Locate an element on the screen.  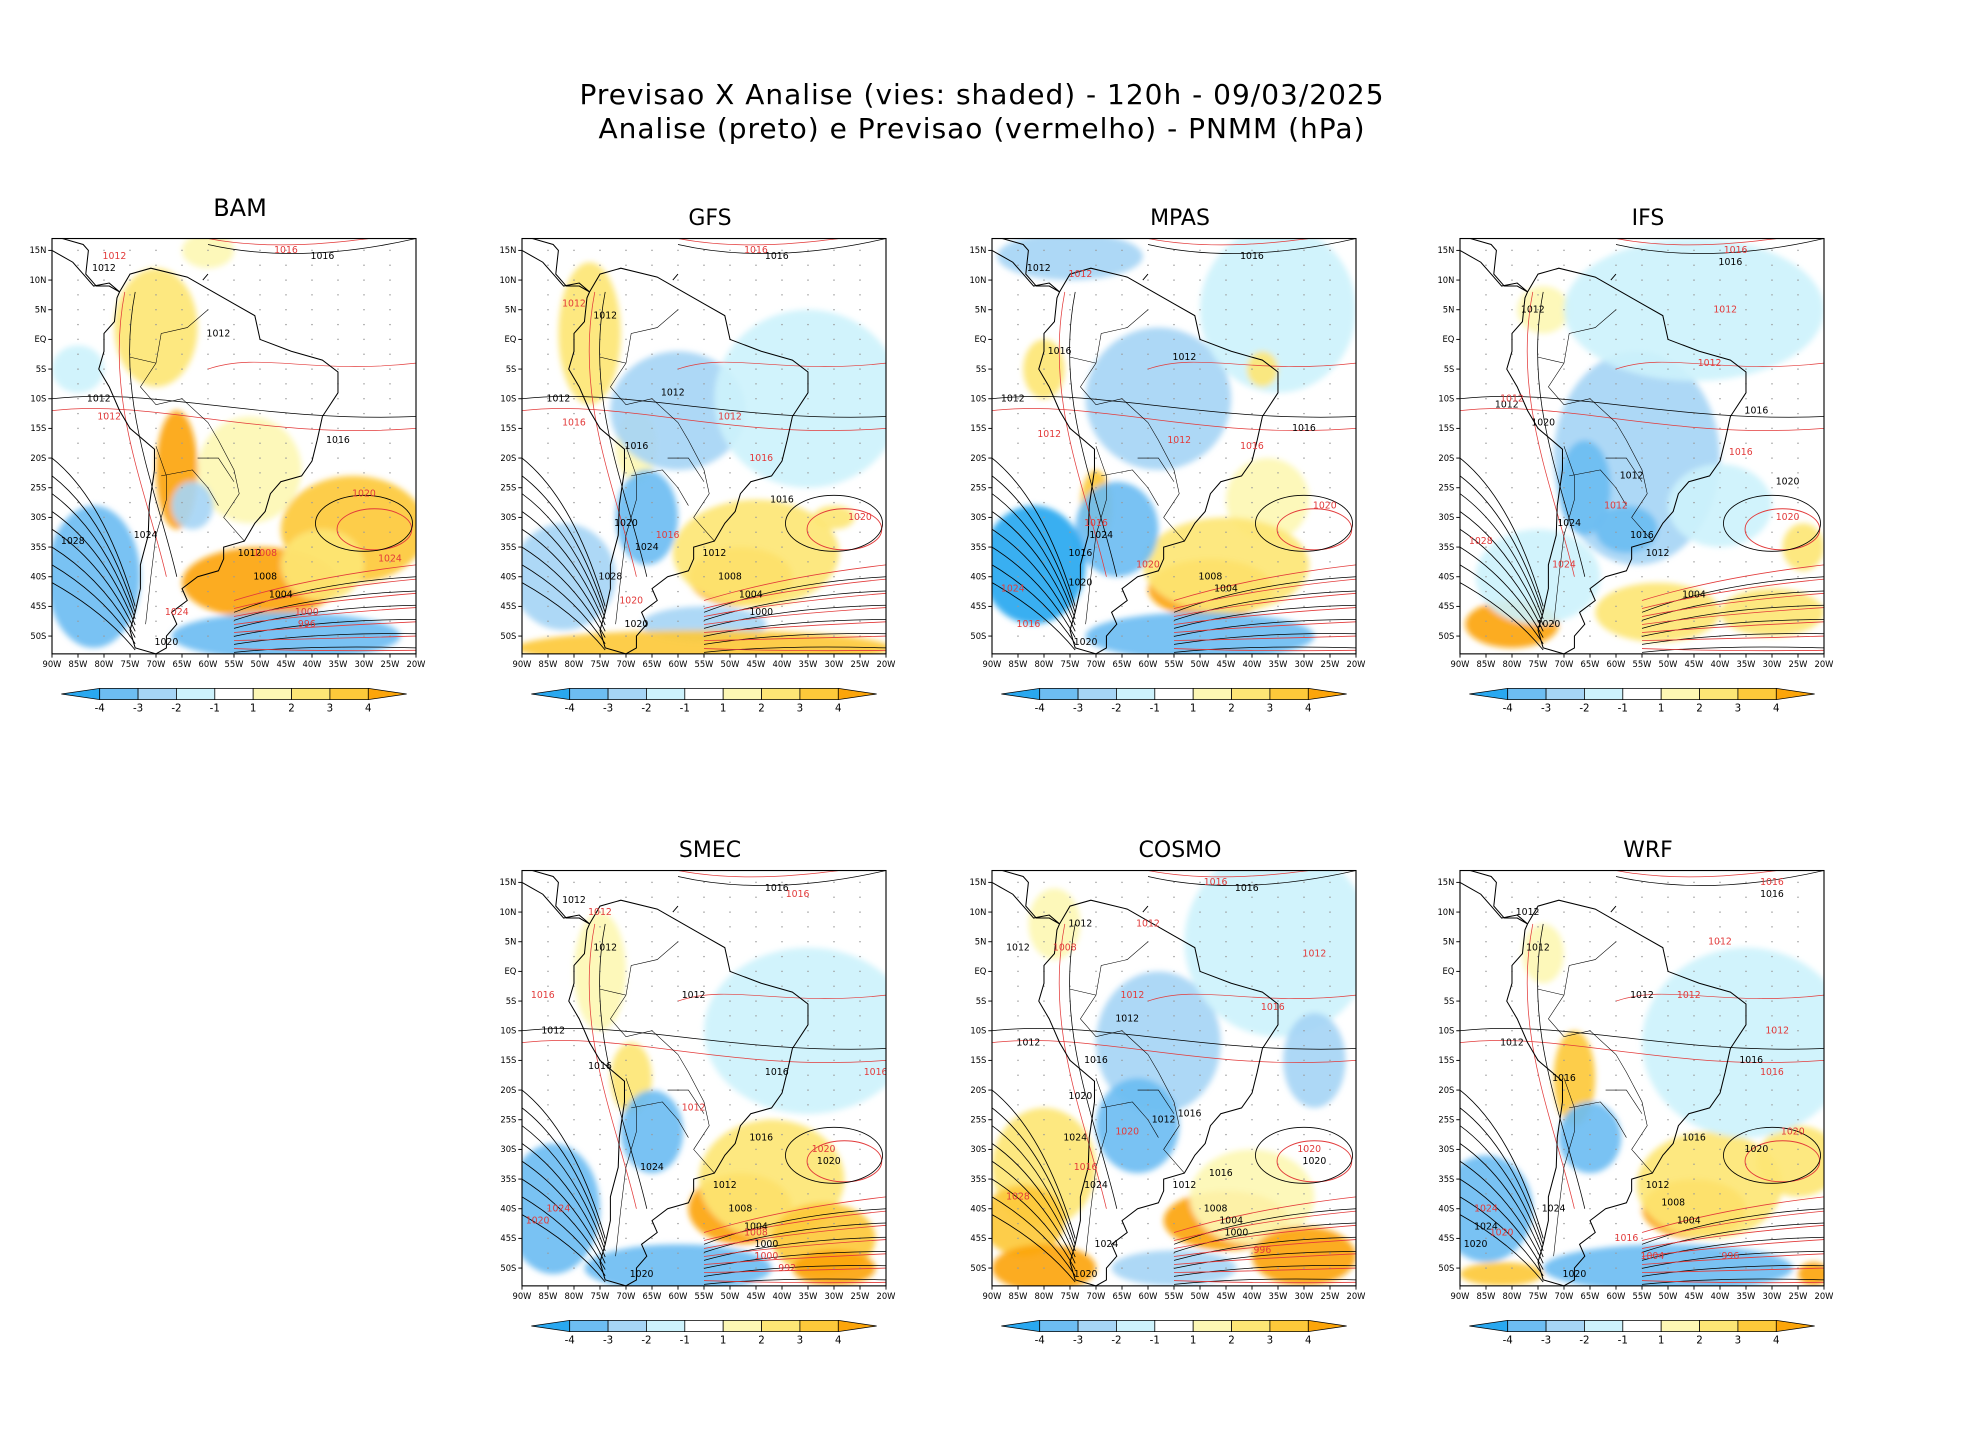
x-tick-label: 80W is located at coordinates (104, 664).